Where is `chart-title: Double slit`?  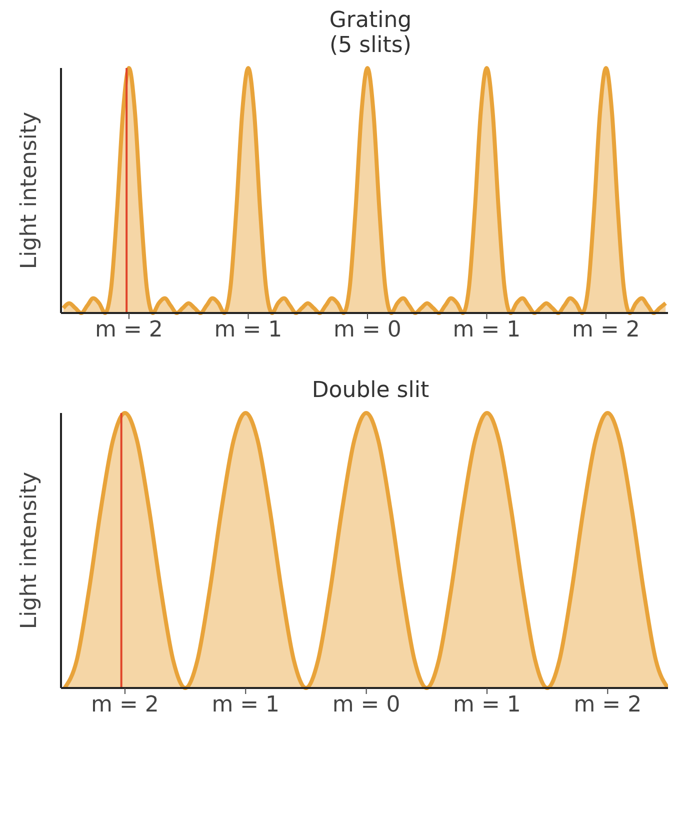 chart-title: Double slit is located at coordinates (370, 390).